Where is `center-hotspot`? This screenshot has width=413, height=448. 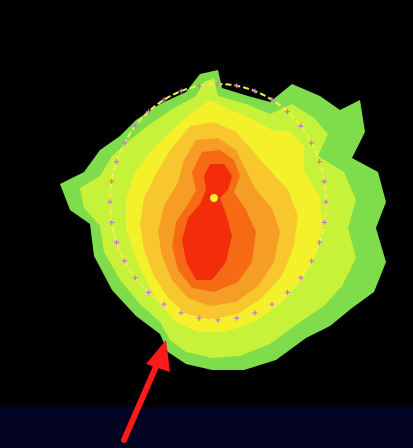
center-hotspot is located at coordinates (214, 198).